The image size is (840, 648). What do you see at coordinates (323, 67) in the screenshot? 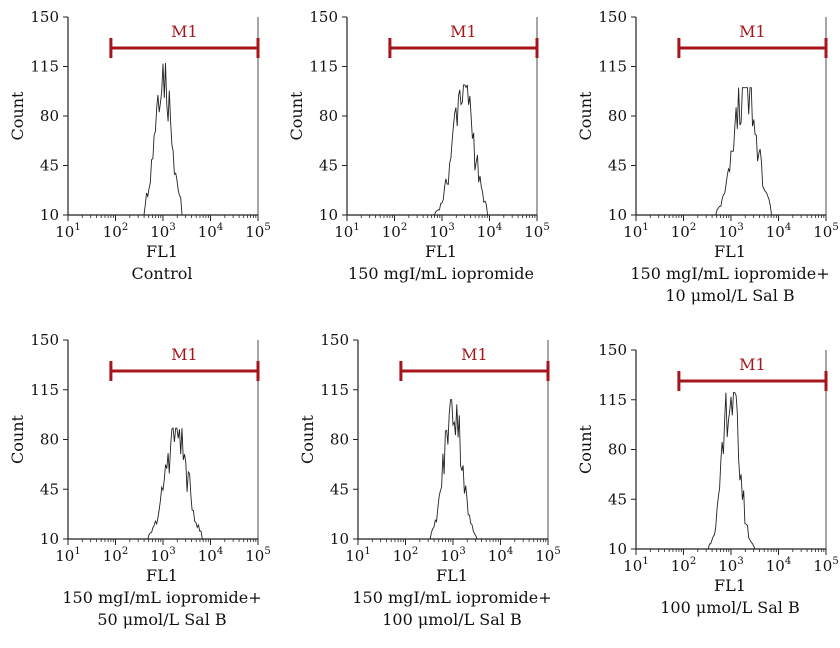
I see `y-tick-label: 115` at bounding box center [323, 67].